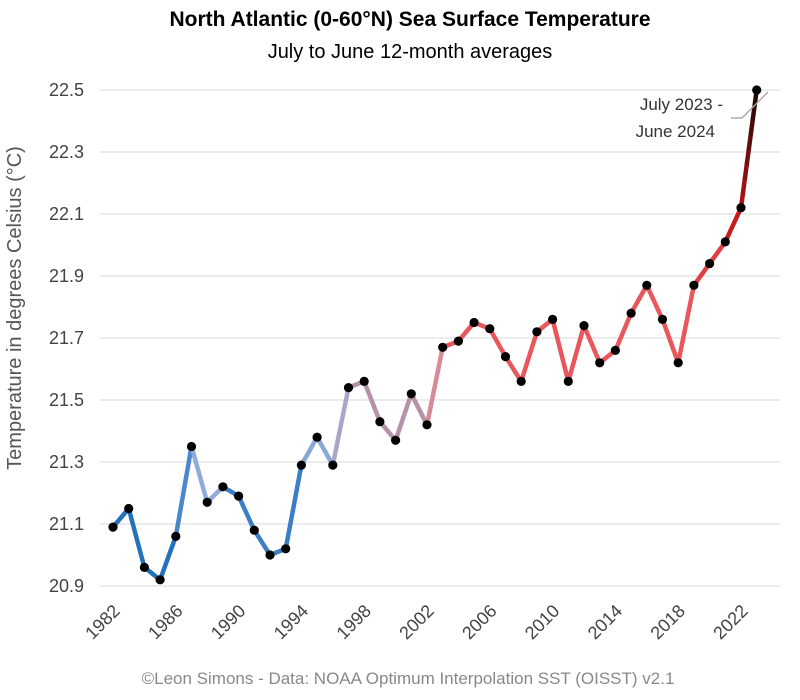 The height and width of the screenshot is (700, 800). Describe the element at coordinates (694, 285) in the screenshot. I see `data-point-2019` at that location.